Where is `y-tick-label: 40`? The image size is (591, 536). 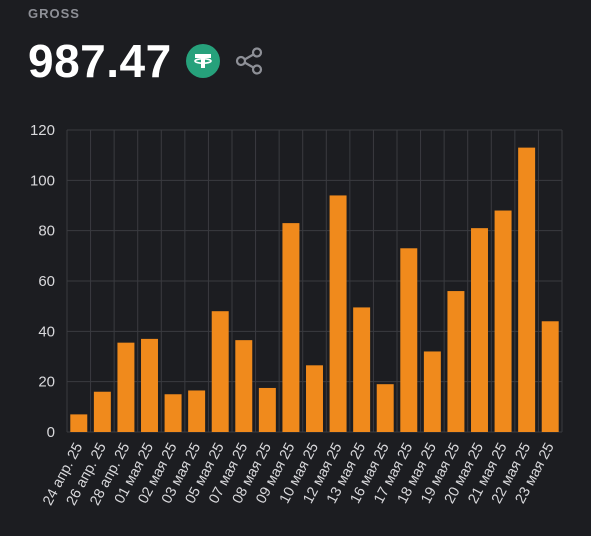 y-tick-label: 40 is located at coordinates (46, 331).